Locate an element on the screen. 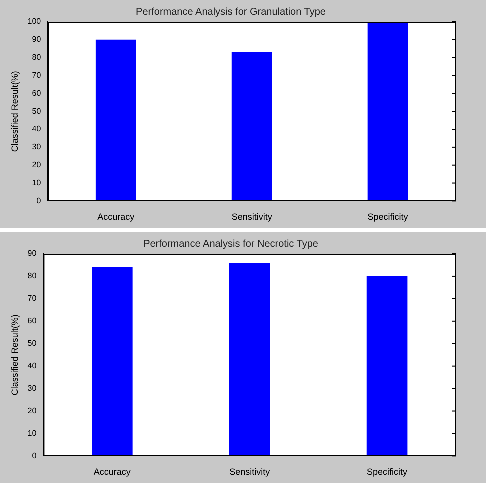  chart-title: Performance Analysis for Necrotic Type is located at coordinates (231, 244).